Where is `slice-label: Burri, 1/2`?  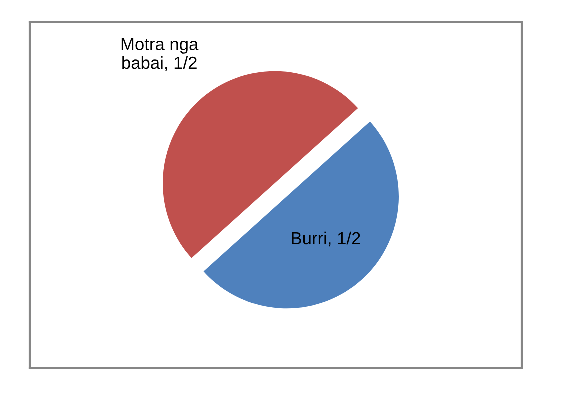
slice-label: Burri, 1/2 is located at coordinates (326, 239).